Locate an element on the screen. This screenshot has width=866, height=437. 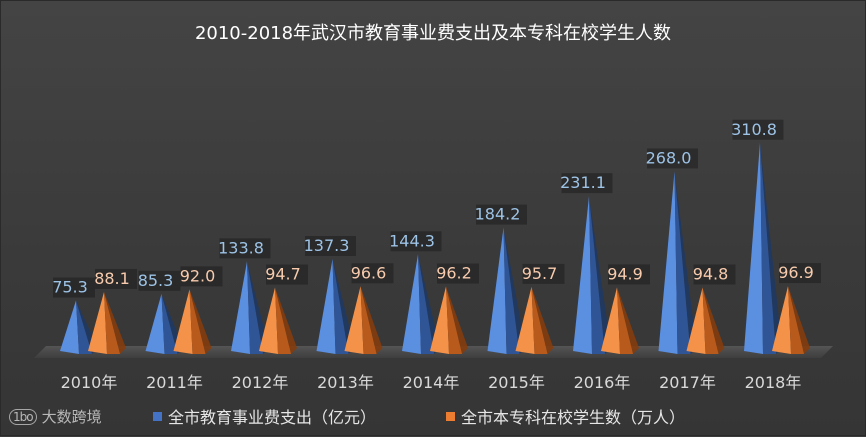
data-label-spending-7: 268.0 is located at coordinates (669, 157).